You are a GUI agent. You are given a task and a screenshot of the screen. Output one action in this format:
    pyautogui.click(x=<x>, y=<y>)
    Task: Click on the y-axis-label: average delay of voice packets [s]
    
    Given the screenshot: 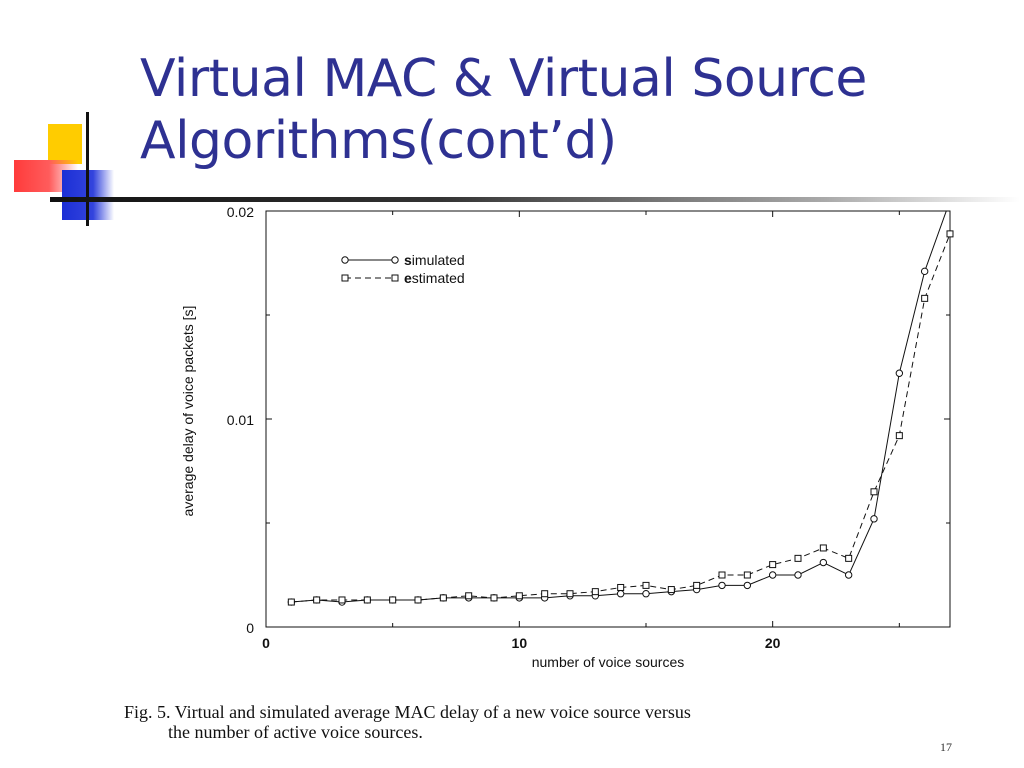 What is the action you would take?
    pyautogui.click(x=188, y=411)
    